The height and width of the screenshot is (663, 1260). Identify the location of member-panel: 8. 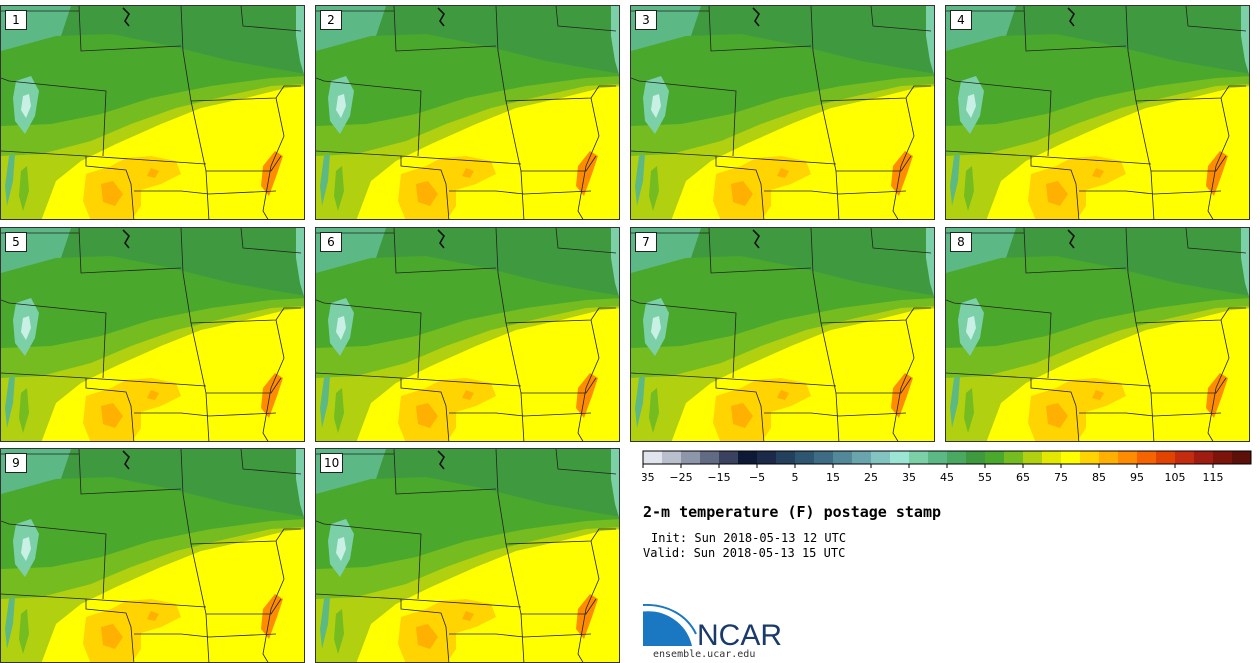
(1097, 334).